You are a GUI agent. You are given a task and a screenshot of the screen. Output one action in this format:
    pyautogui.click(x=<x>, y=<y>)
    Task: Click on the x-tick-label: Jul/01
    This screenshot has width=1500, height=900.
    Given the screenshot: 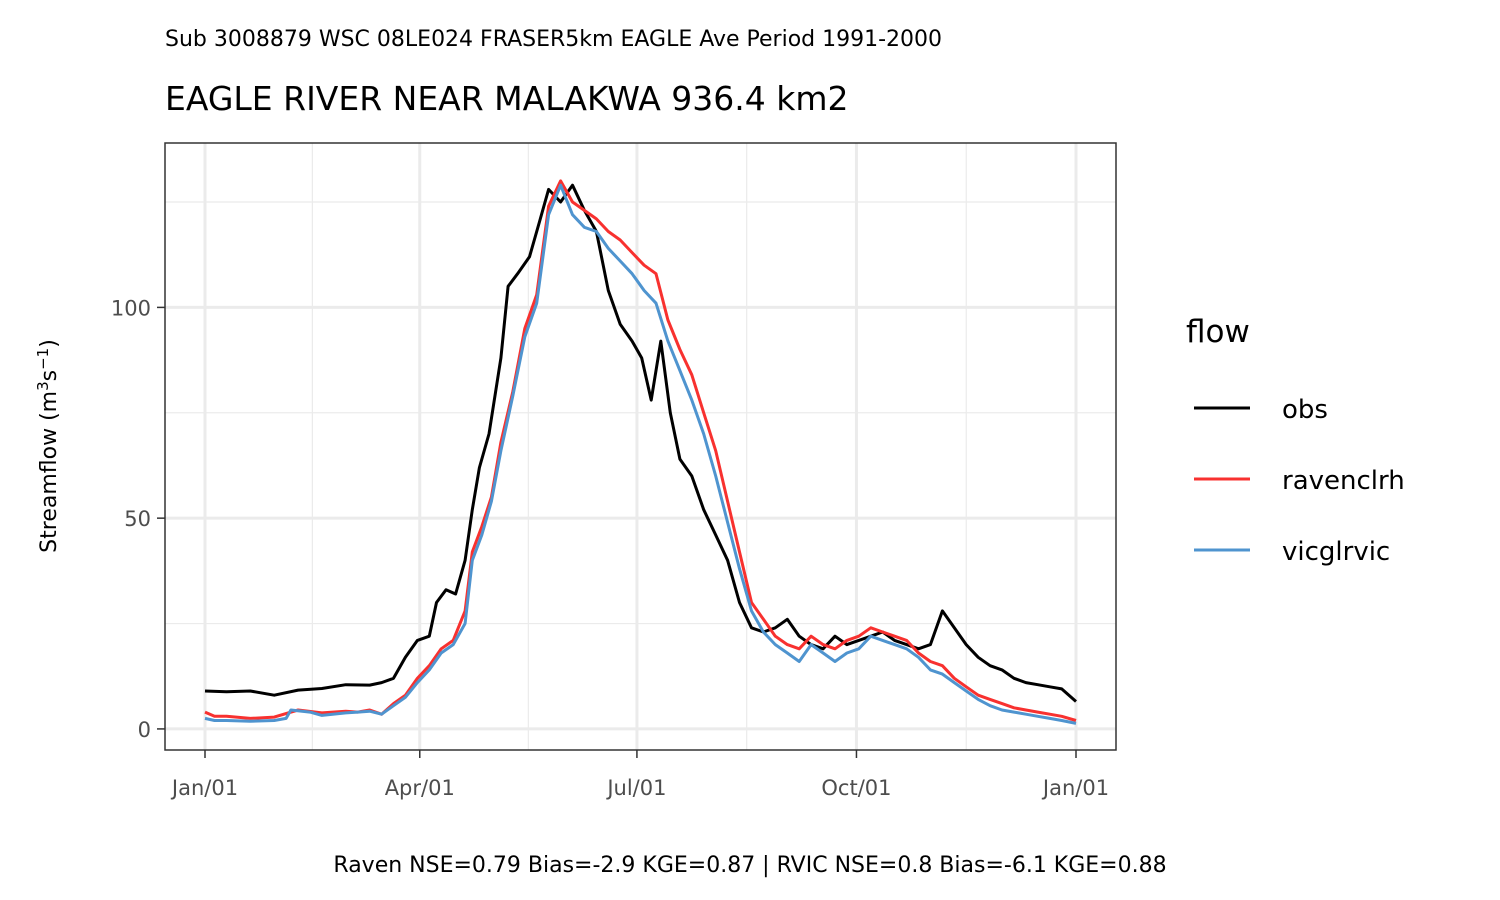 What is the action you would take?
    pyautogui.click(x=635, y=788)
    